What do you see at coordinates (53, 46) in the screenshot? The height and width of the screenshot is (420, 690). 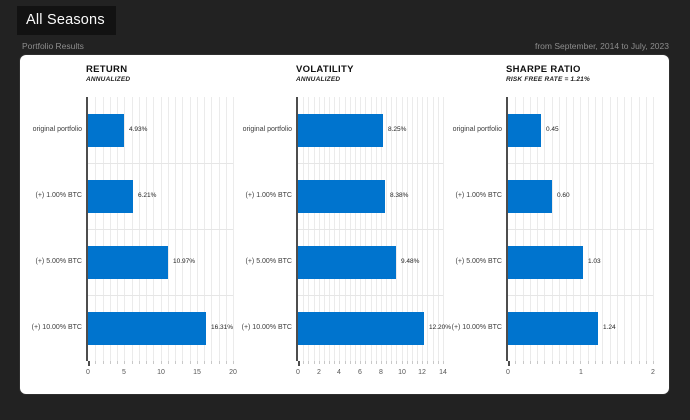 I see `page-subtitle: Portfolio Results` at bounding box center [53, 46].